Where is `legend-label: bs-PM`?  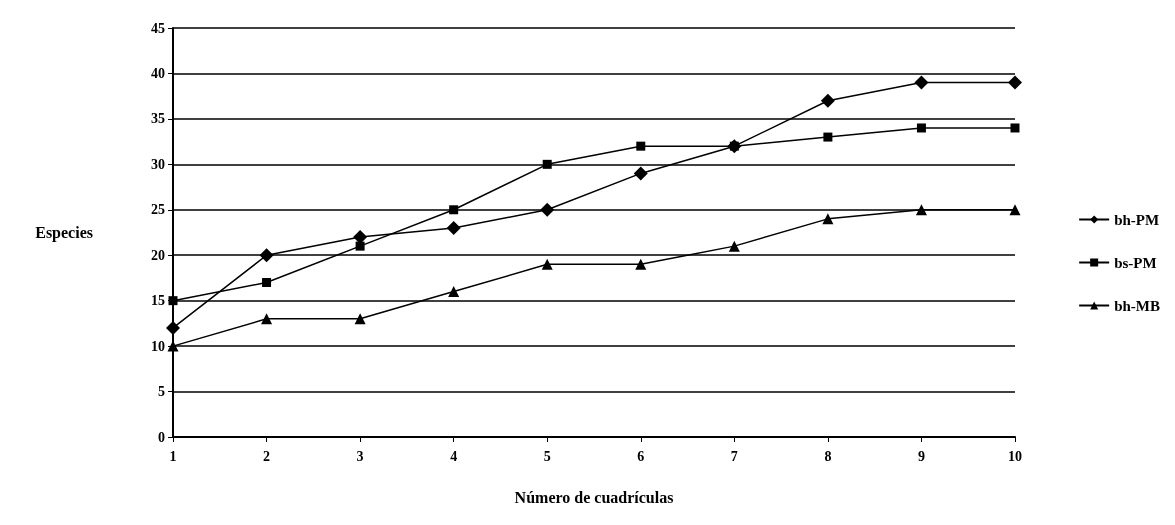 legend-label: bs-PM is located at coordinates (1135, 262).